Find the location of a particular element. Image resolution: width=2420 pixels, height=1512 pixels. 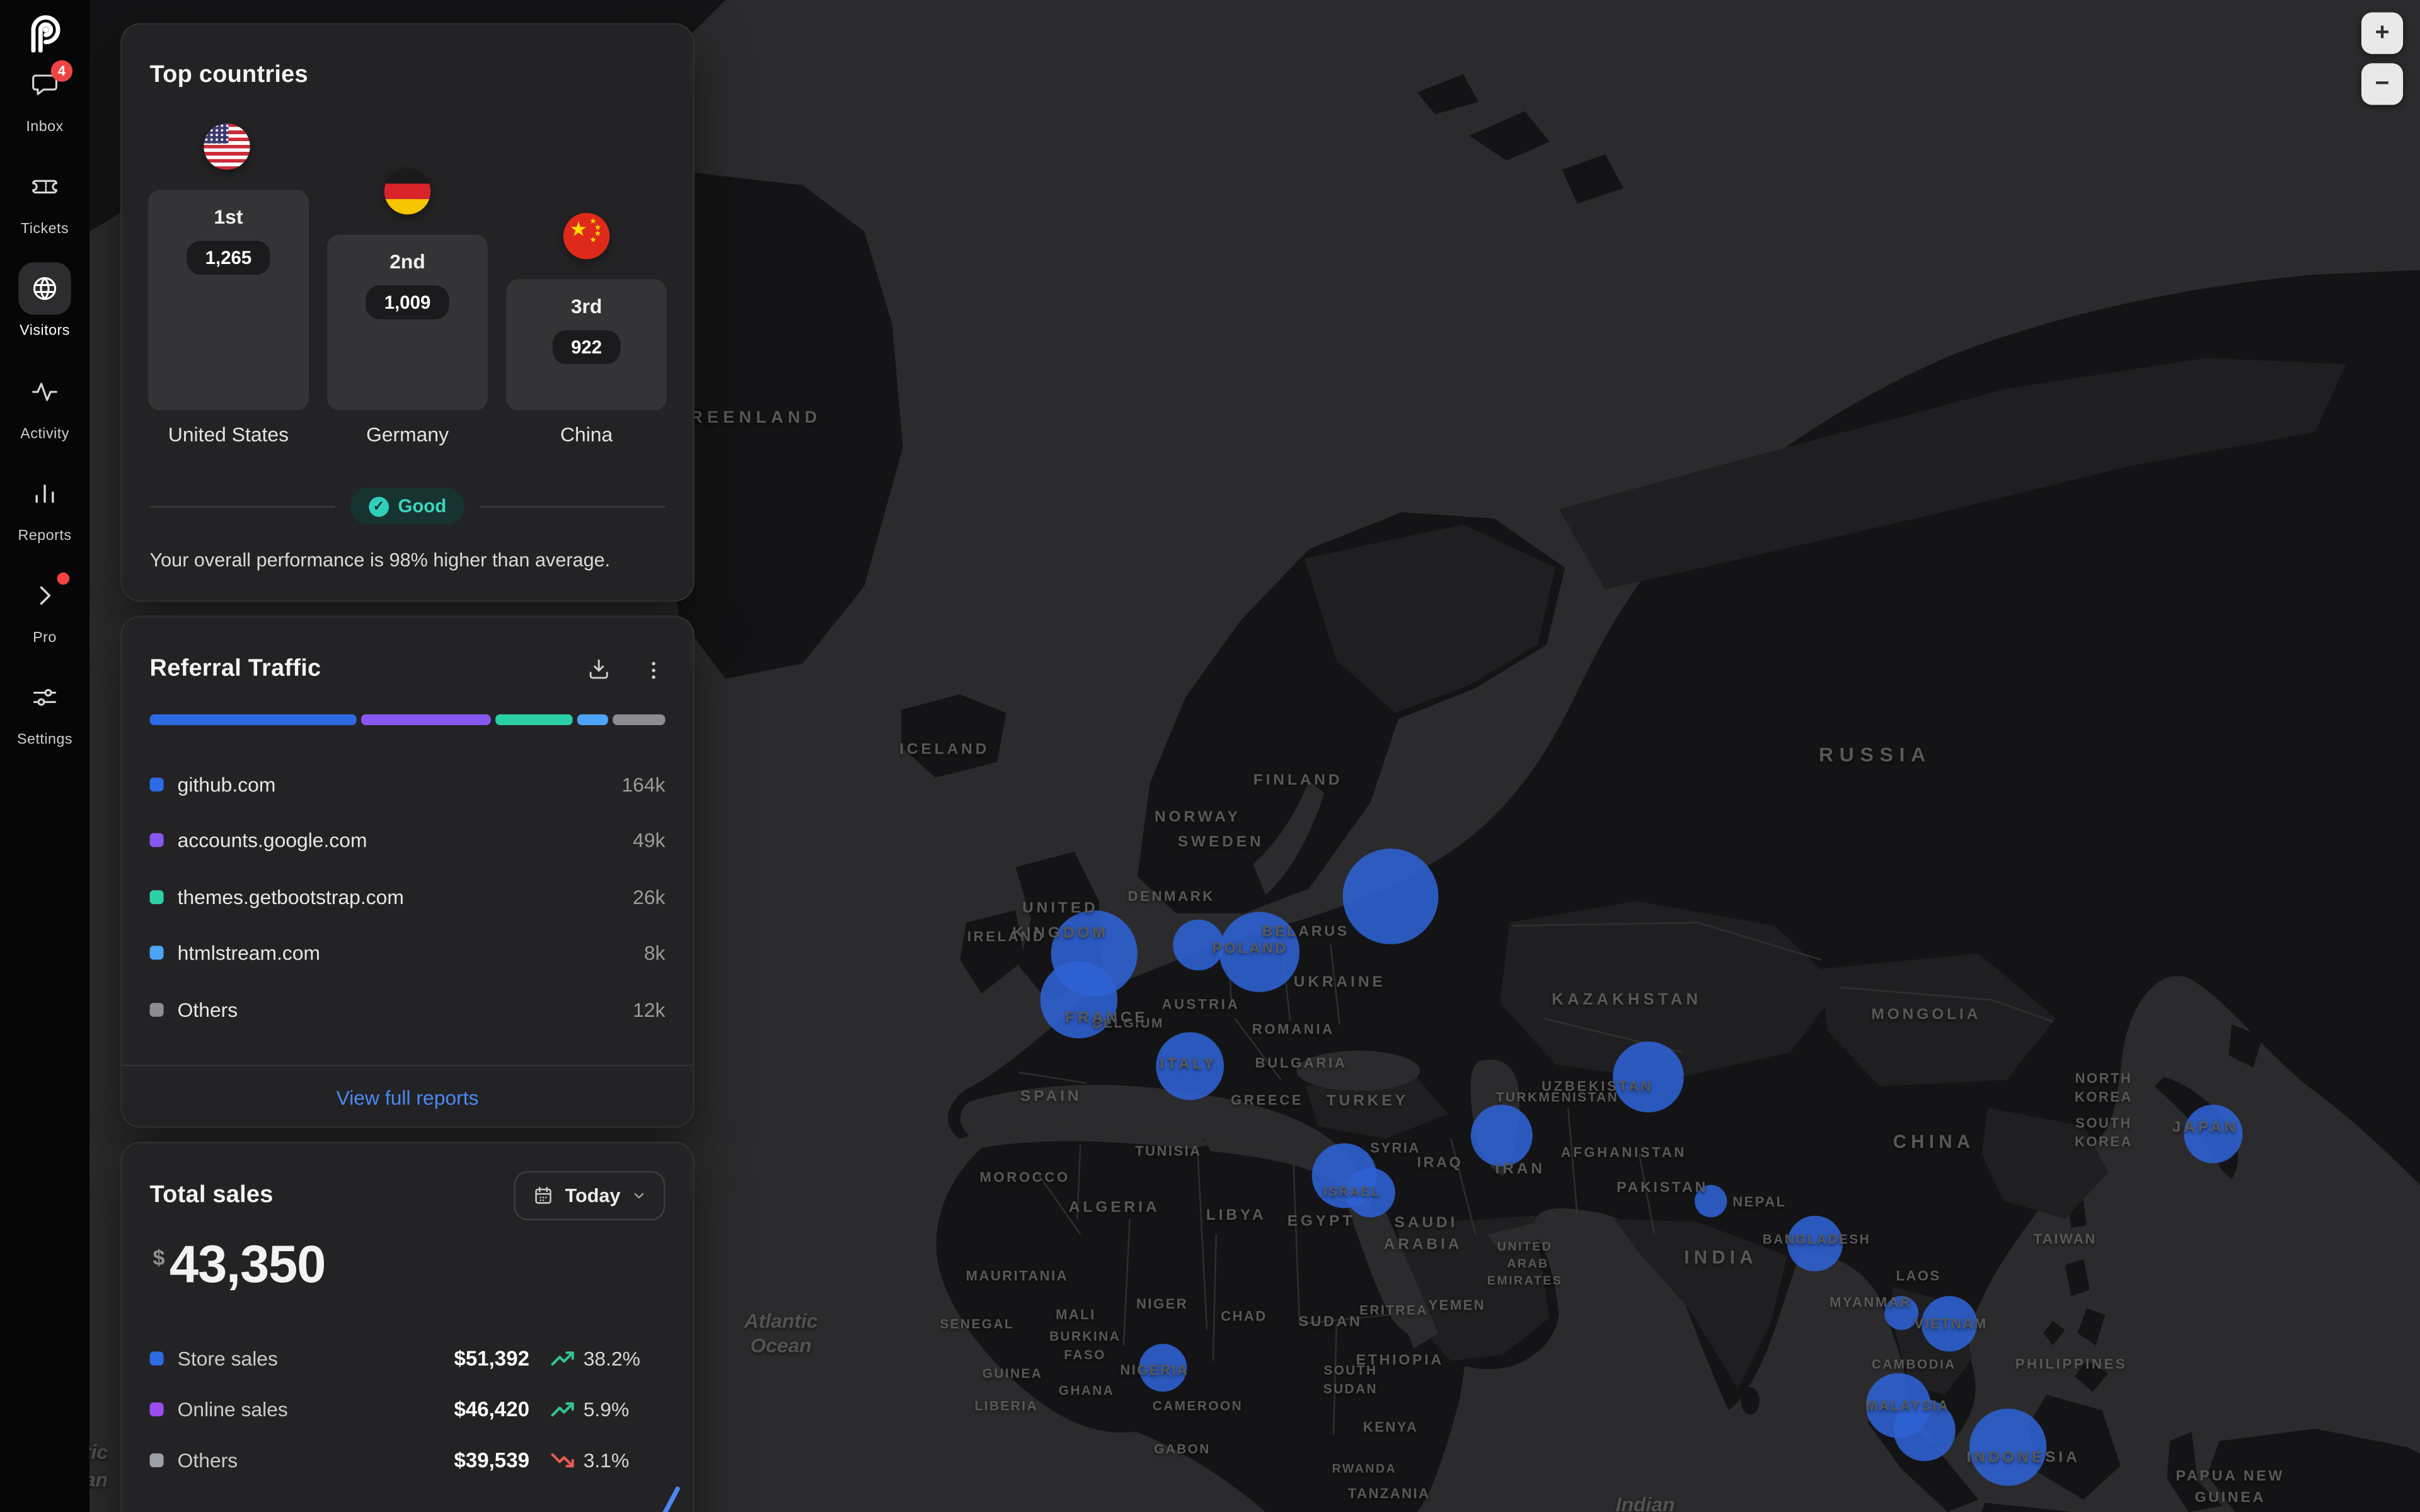

podium-bar-3rd: 3rd 922 is located at coordinates (586, 345).